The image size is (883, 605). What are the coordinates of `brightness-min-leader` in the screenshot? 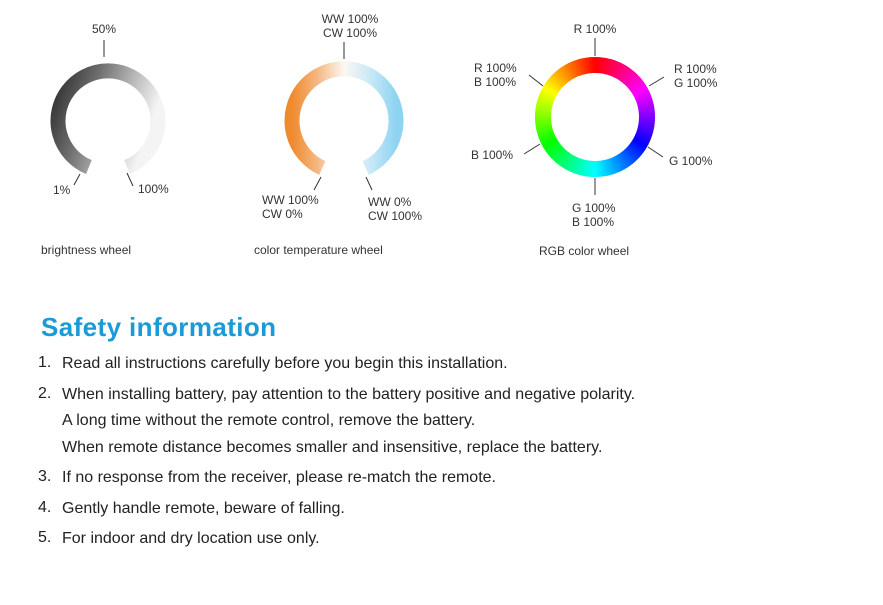 It's located at (77, 179).